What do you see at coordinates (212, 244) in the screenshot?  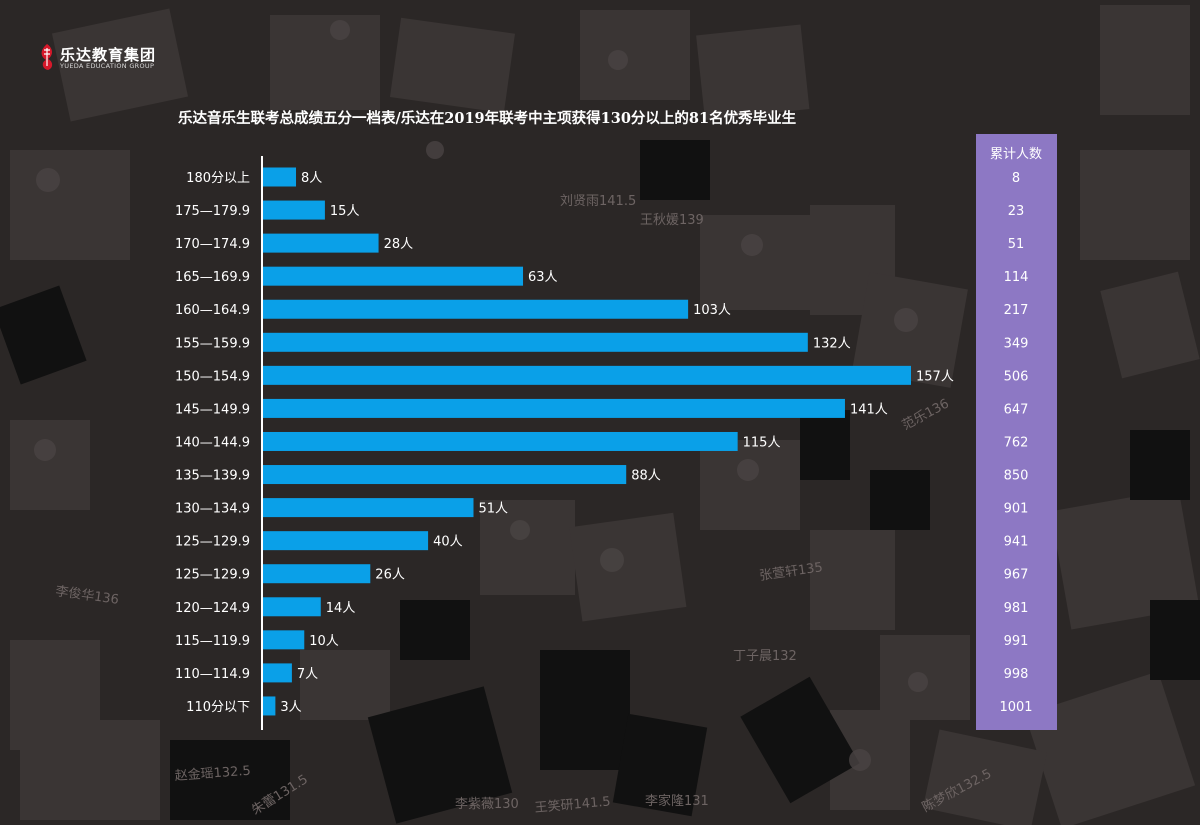 I see `category-label: 170—174.9` at bounding box center [212, 244].